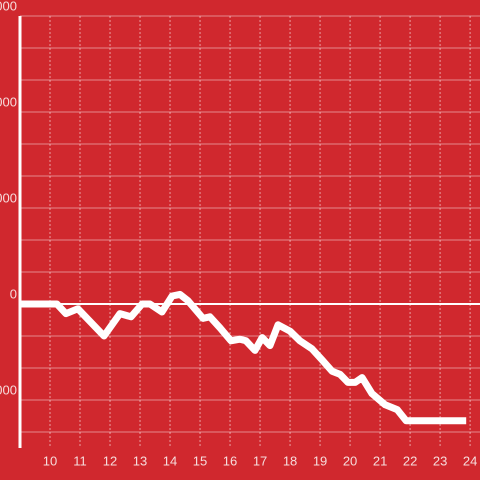  Describe the element at coordinates (8, 101) in the screenshot. I see `y-tick-label: 6,000` at that location.